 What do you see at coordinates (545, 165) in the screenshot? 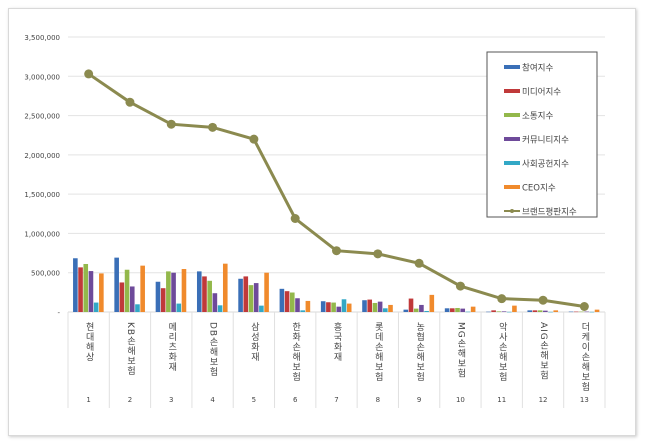
I see `legend-label: 사회공헌지수` at bounding box center [545, 165].